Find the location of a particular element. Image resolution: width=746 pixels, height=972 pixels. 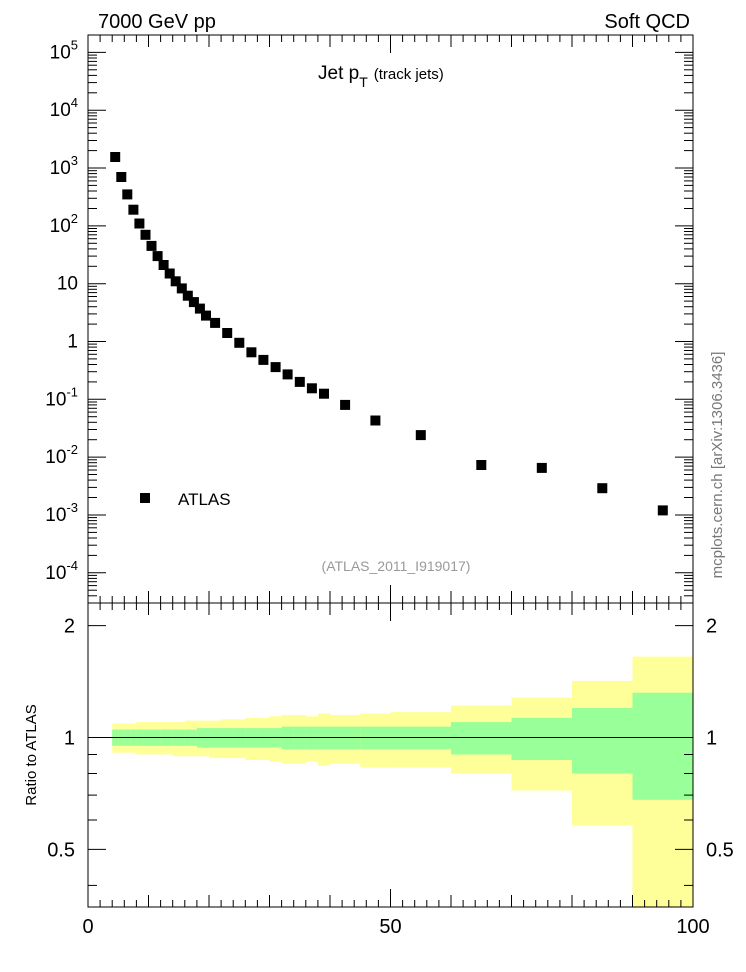

legend-label: ATLAS is located at coordinates (204, 499).